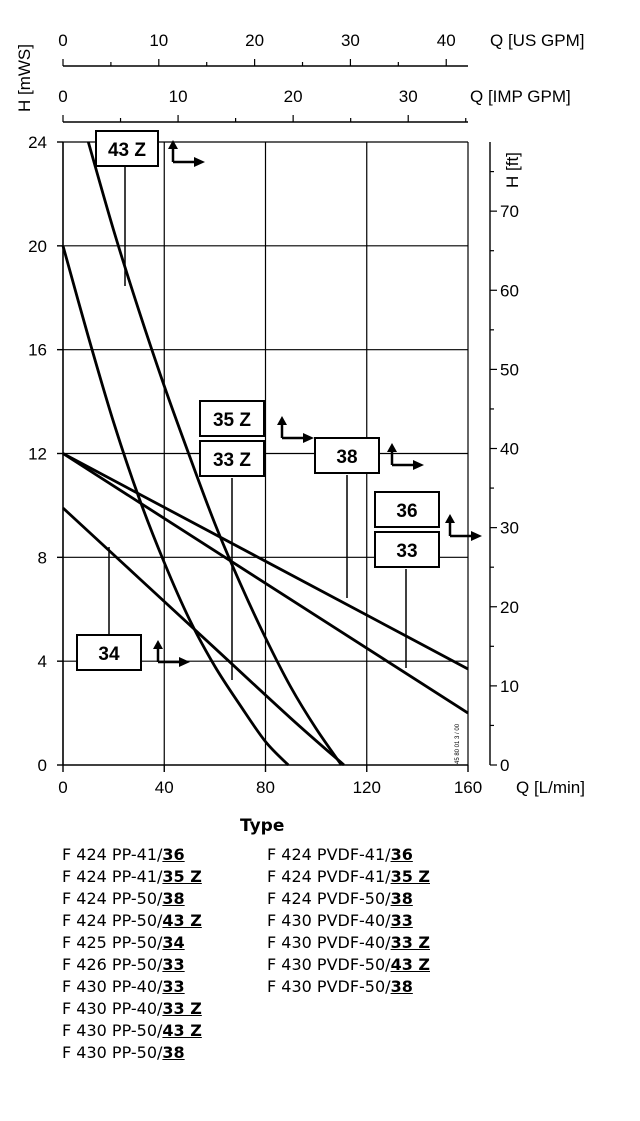 The image size is (640, 1121). What do you see at coordinates (446, 40) in the screenshot?
I see `us-gpm-tick-label: 40` at bounding box center [446, 40].